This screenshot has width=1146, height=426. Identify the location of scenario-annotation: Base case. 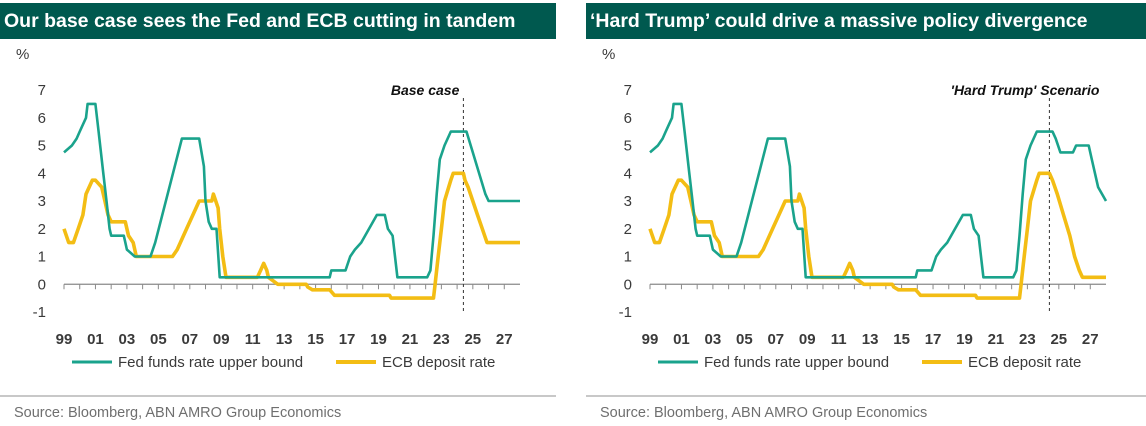
(425, 90).